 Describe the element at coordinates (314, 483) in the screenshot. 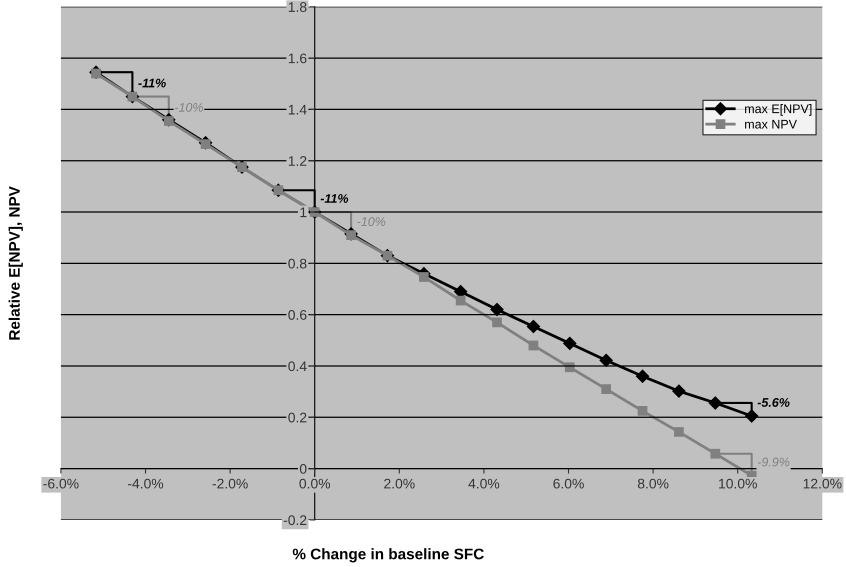

I see `x-tick-label: 0.0%` at that location.